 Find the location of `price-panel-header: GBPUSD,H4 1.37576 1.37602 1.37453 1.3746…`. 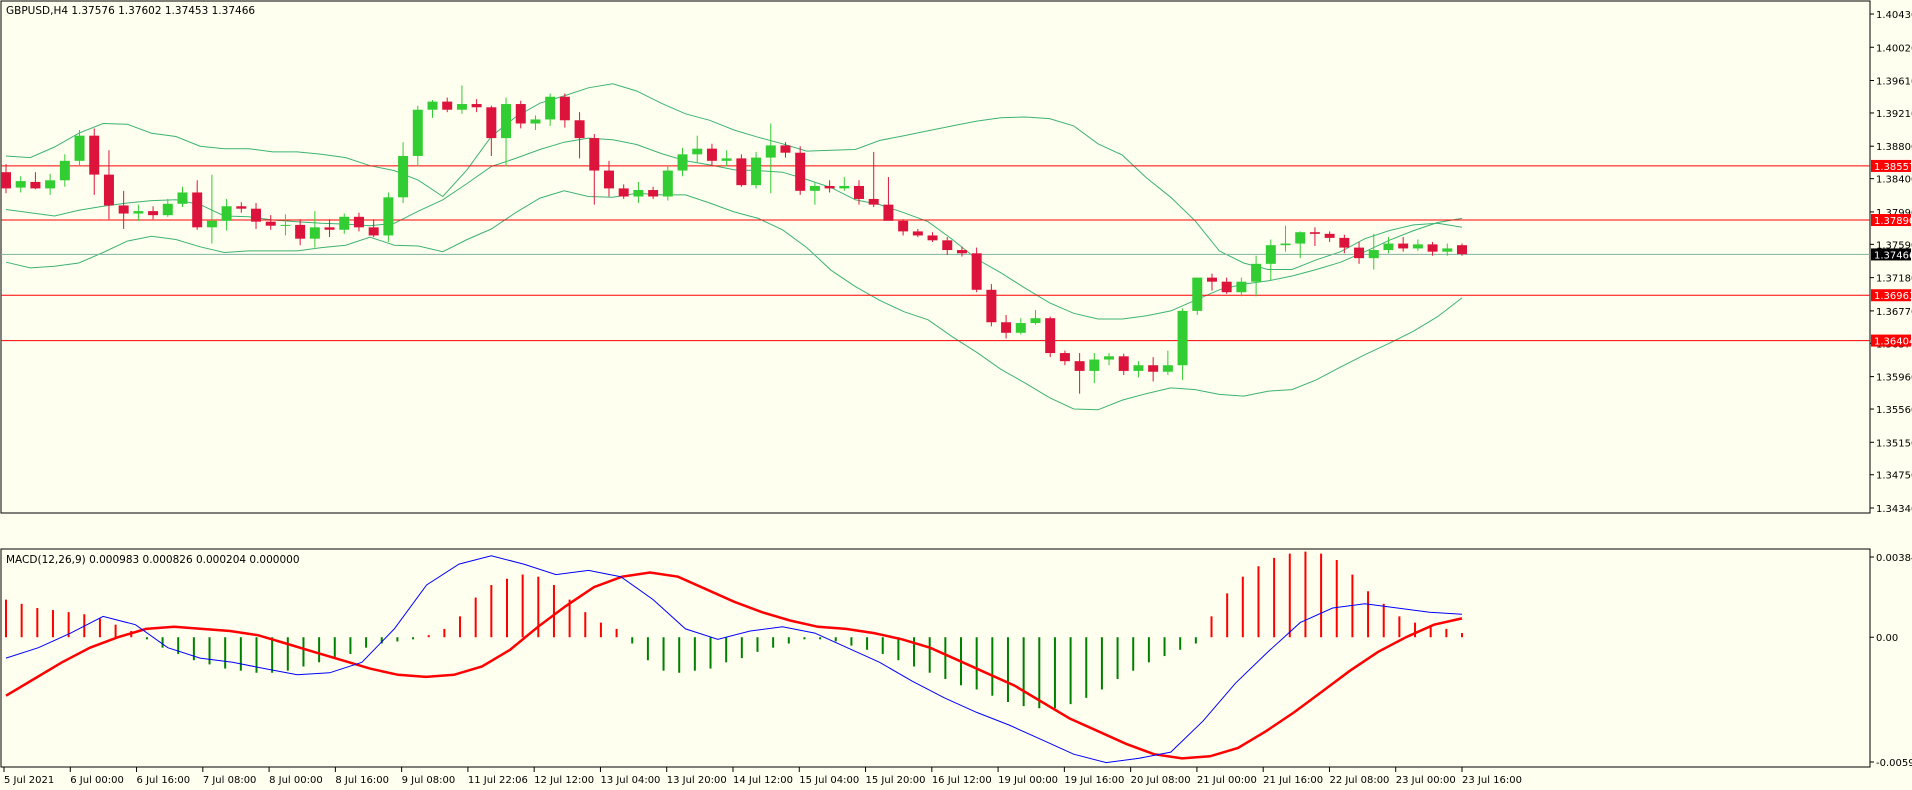

price-panel-header: GBPUSD,H4 1.37576 1.37602 1.37453 1.3746… is located at coordinates (130, 11).